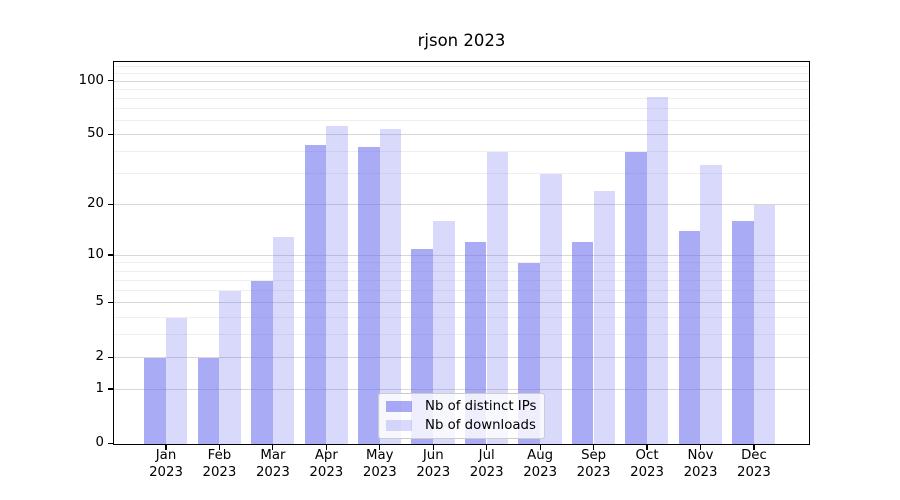 The image size is (900, 500). Describe the element at coordinates (461, 40) in the screenshot. I see `chart-title: rjson 2023` at that location.